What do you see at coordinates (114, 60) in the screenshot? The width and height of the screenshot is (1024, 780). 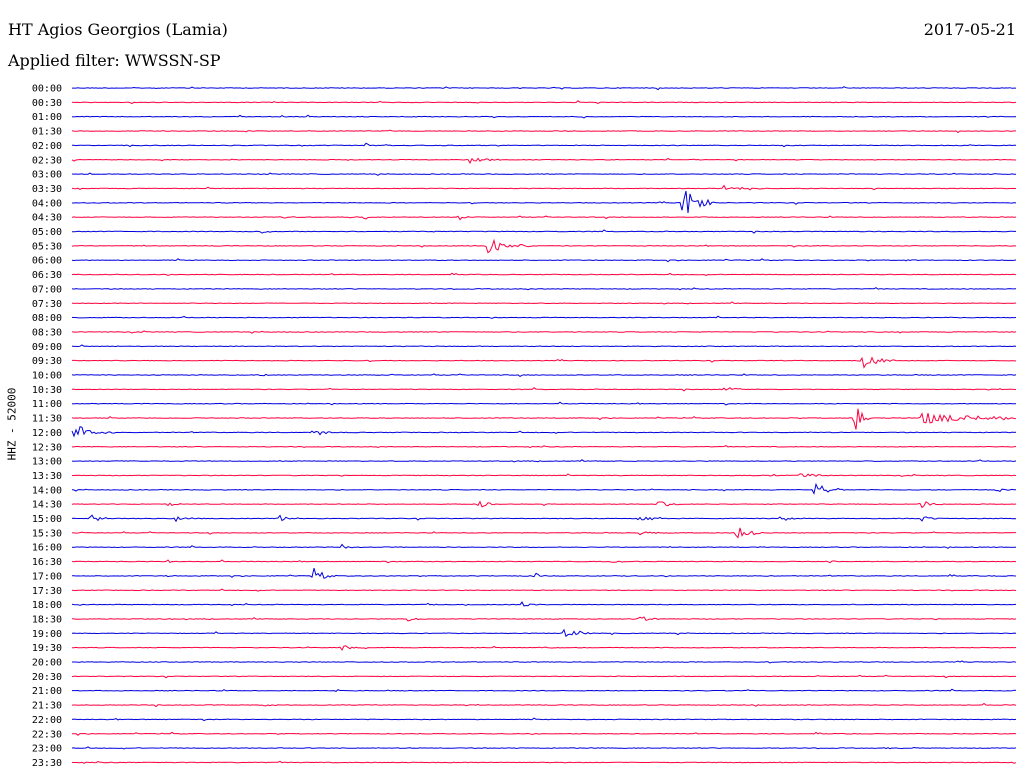 I see `filter-label: Applied filter: WWSSN-SP` at bounding box center [114, 60].